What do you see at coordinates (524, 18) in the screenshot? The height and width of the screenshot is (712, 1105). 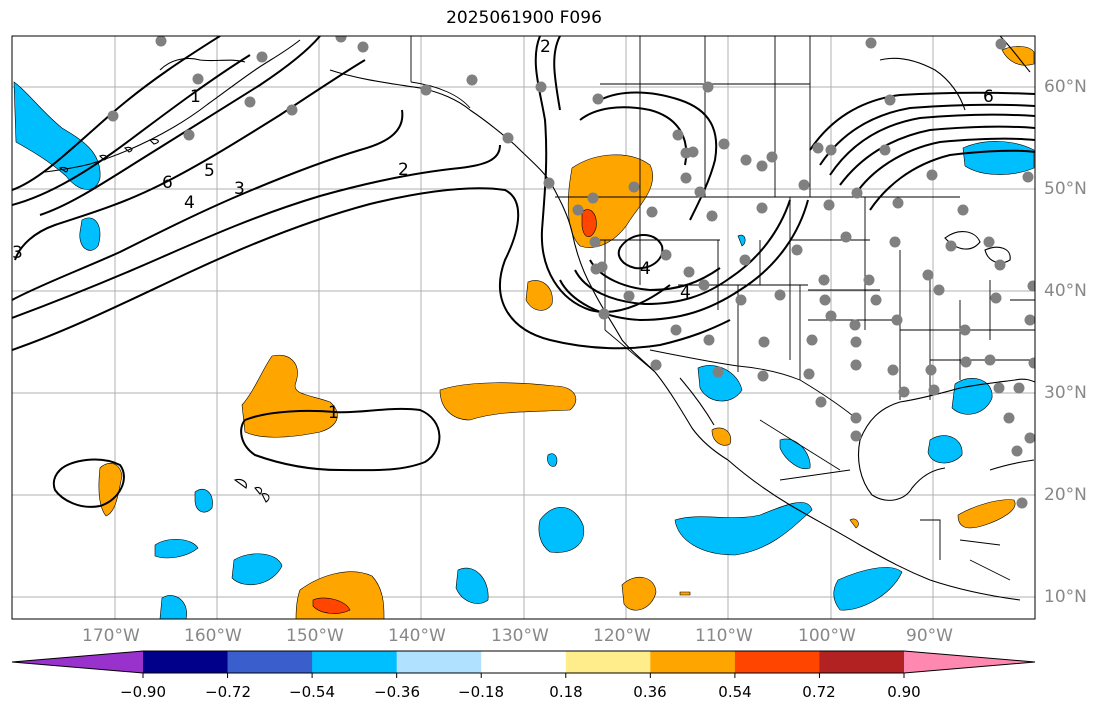 I see `map-title: 2025061900 F096` at bounding box center [524, 18].